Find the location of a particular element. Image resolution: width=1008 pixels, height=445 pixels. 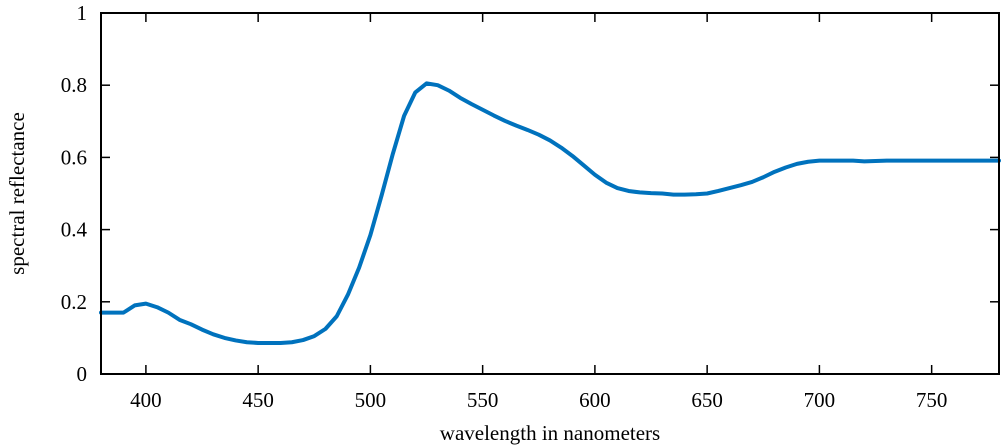

x-axis-title: wavelength in nanometers is located at coordinates (550, 433).